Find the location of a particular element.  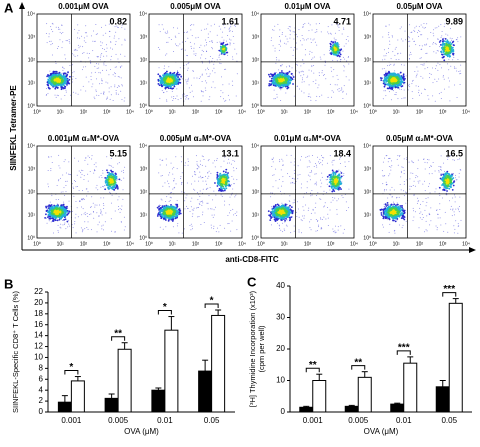

tick-label: 10² is located at coordinates (308, 112).